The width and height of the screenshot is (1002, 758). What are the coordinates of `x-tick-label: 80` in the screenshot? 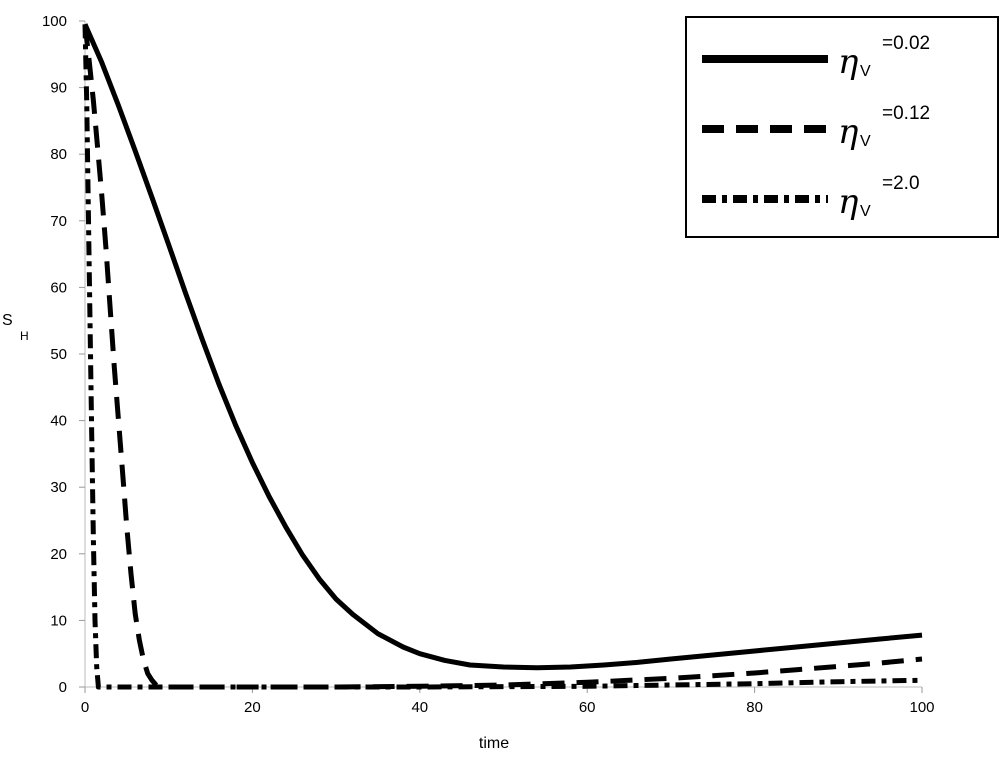 It's located at (754, 707).